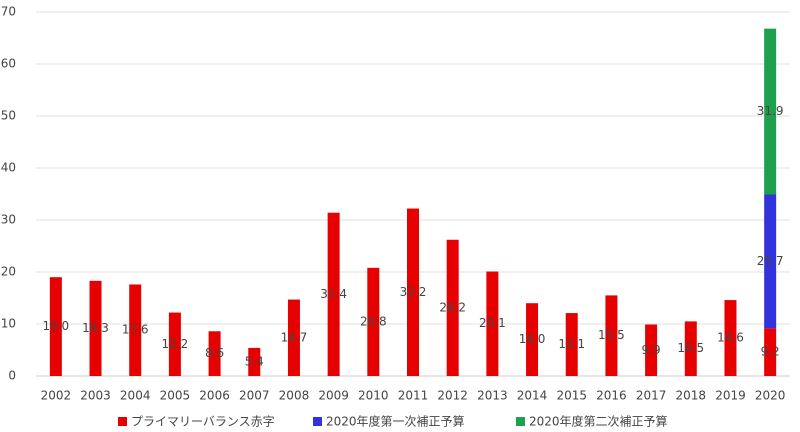  What do you see at coordinates (571, 396) in the screenshot?
I see `x-tick-label: 2015` at bounding box center [571, 396].